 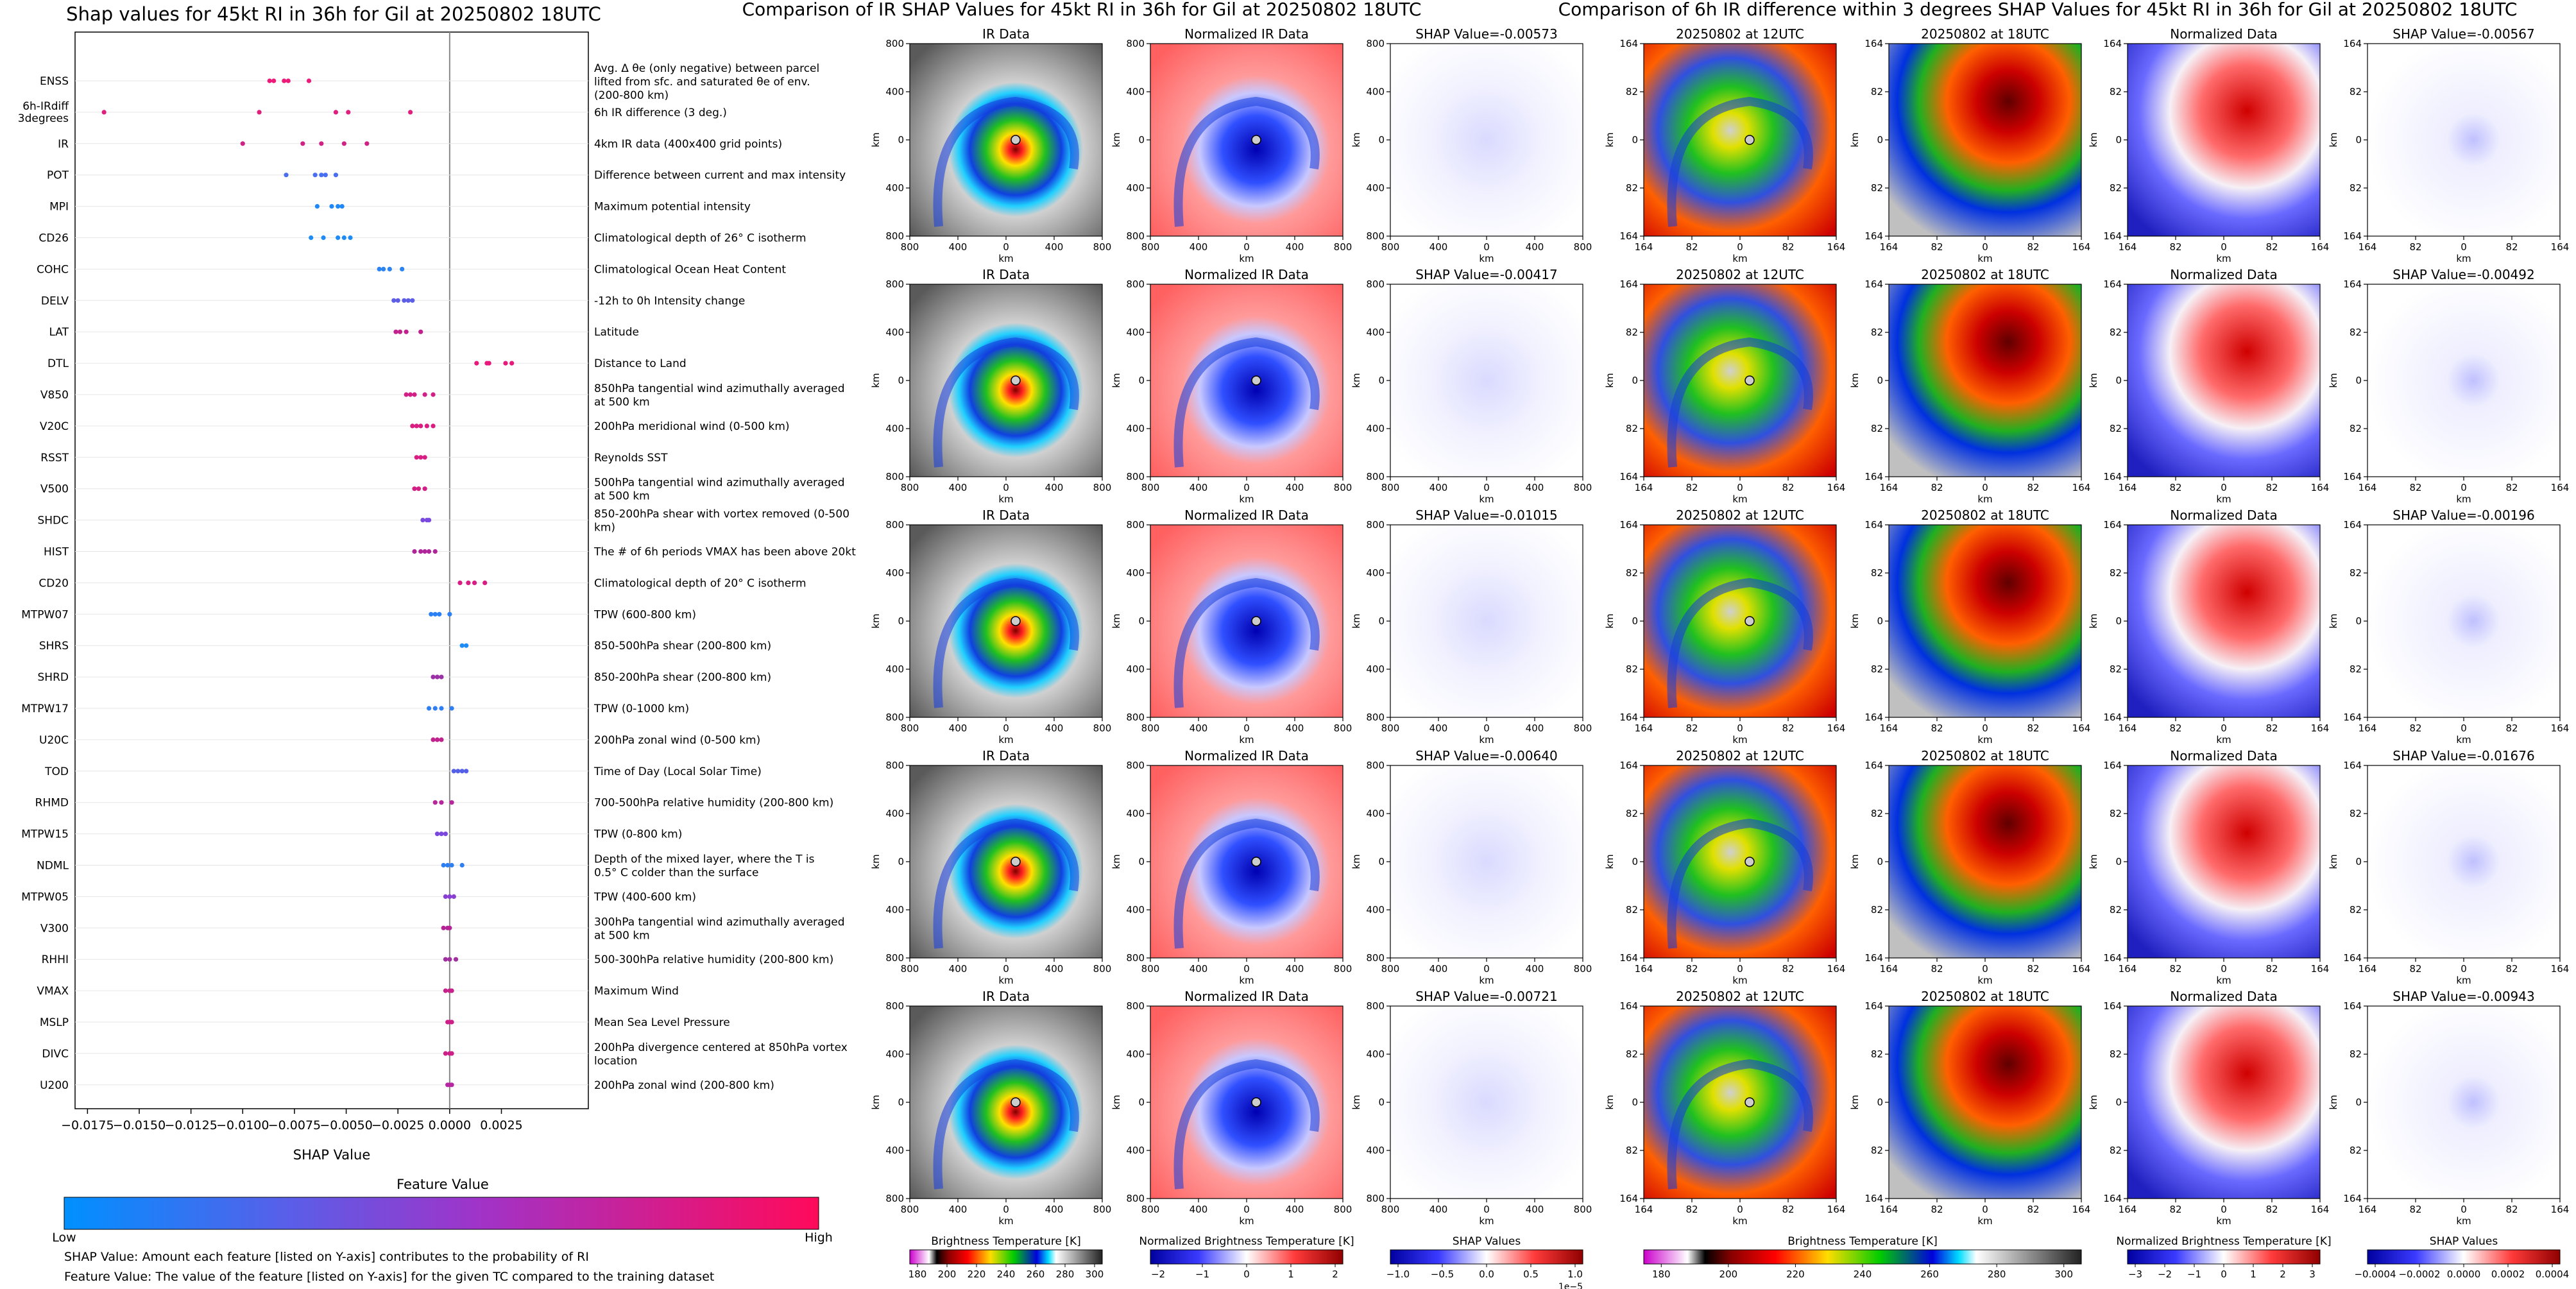 I want to click on colorbar-tick-label: 0.0, so click(x=1486, y=1274).